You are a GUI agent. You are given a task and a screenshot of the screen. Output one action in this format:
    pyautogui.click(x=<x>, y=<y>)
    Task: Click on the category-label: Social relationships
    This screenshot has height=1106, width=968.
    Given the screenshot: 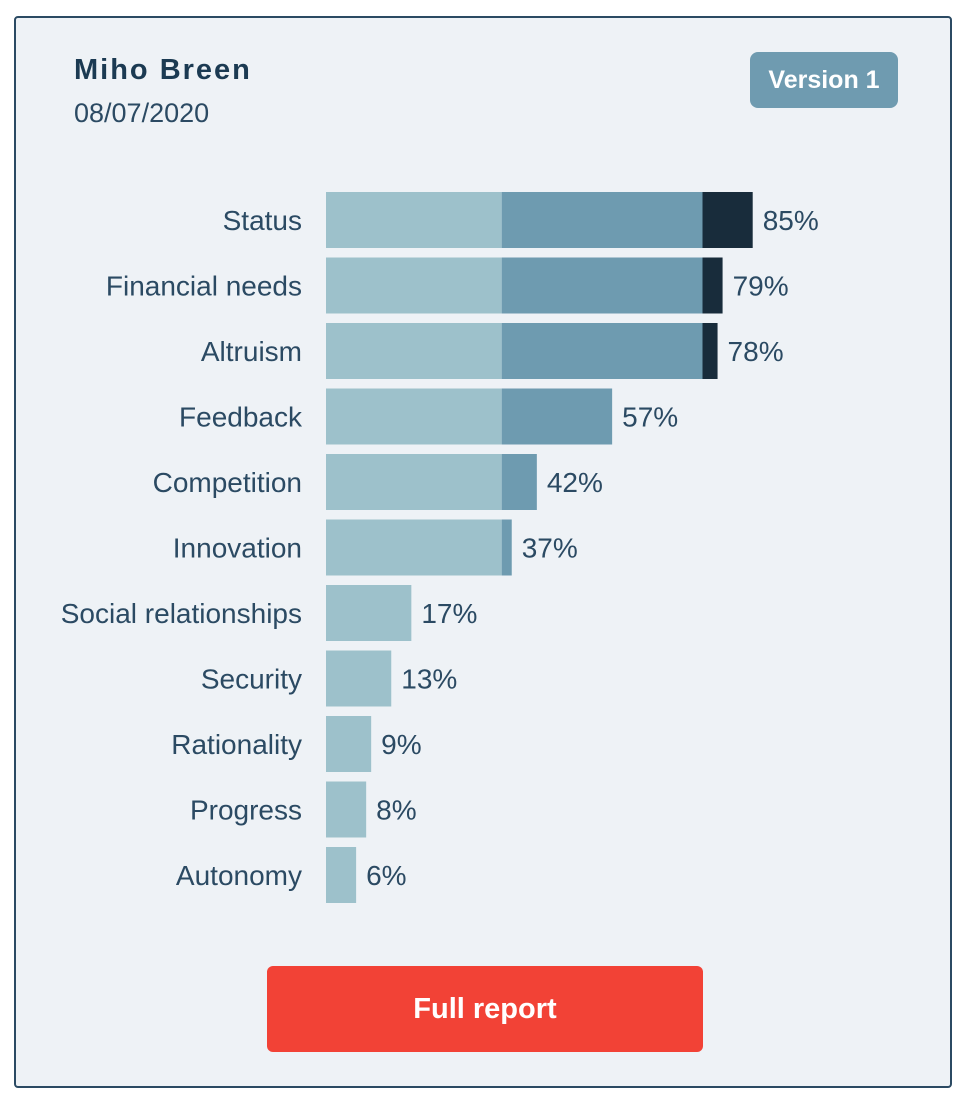 What is the action you would take?
    pyautogui.click(x=181, y=613)
    